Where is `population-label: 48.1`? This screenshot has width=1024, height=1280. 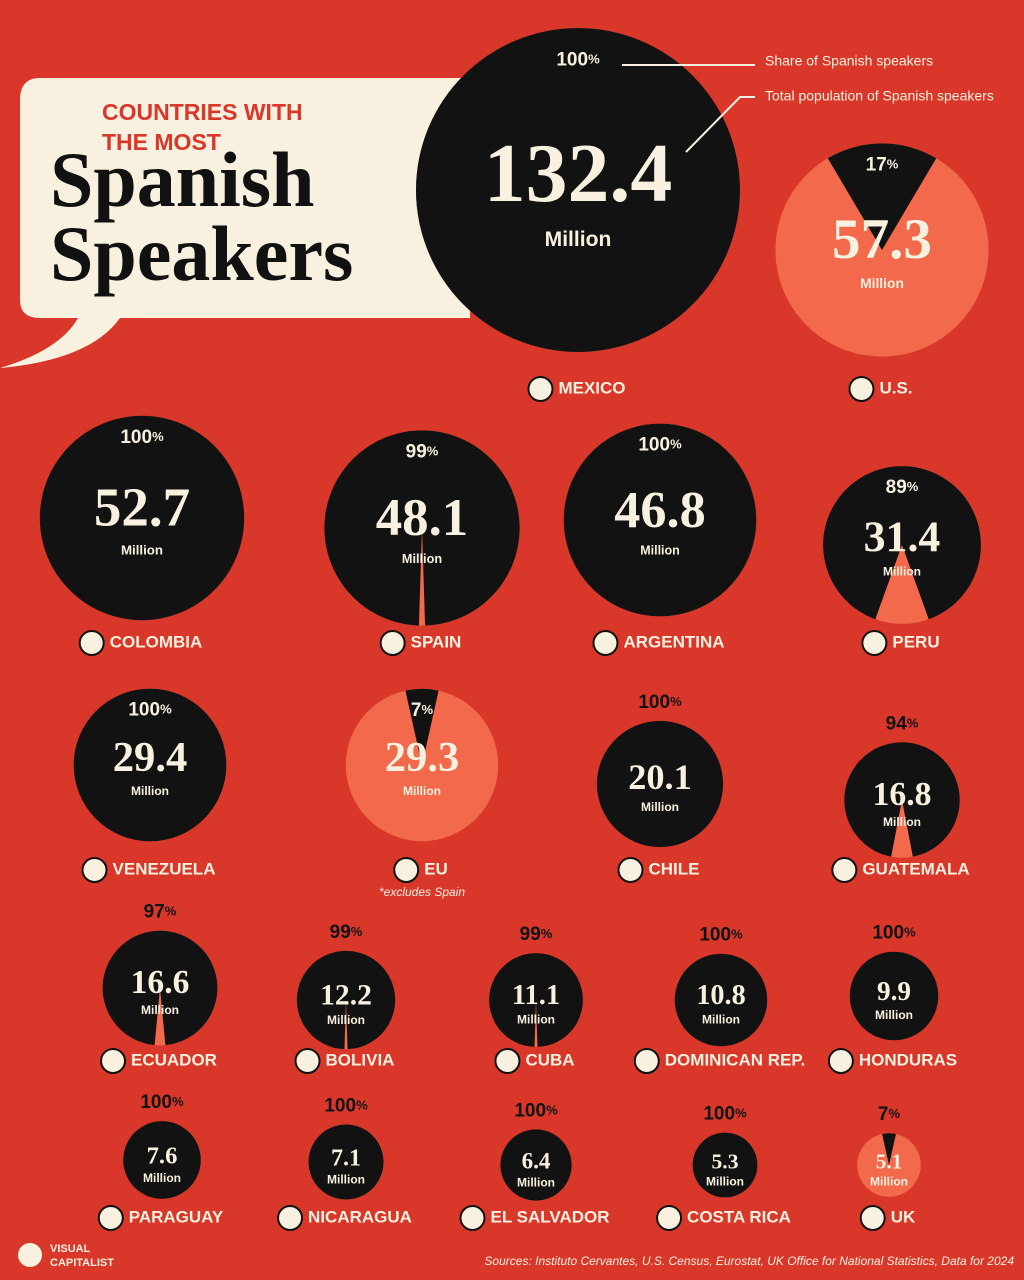
population-label: 48.1 is located at coordinates (422, 518).